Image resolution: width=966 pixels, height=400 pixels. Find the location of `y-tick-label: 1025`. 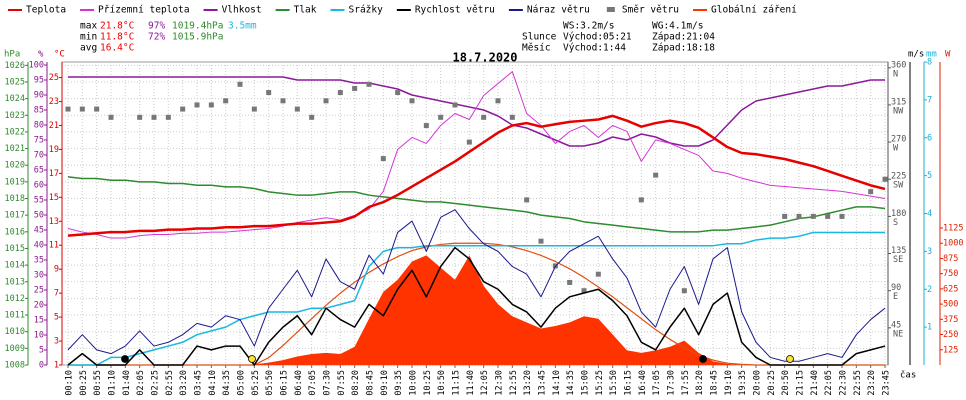

y-tick-label: 1025 is located at coordinates (15, 82).